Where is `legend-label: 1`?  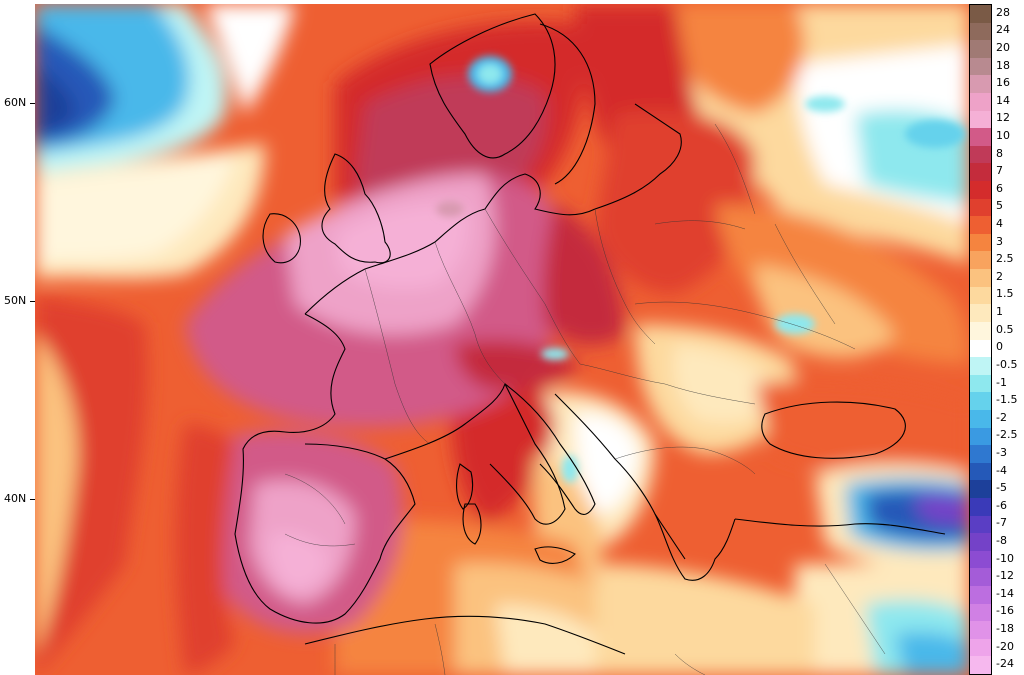
legend-label: 1 is located at coordinates (999, 312).